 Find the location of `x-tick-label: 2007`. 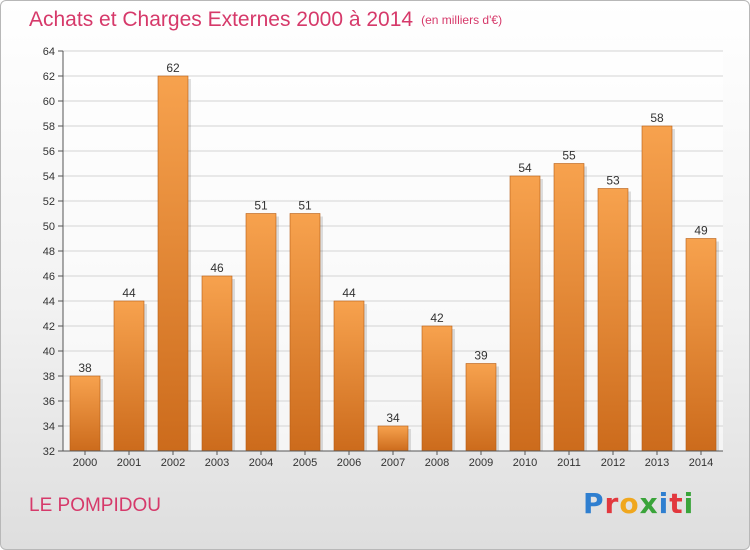

x-tick-label: 2007 is located at coordinates (393, 463).